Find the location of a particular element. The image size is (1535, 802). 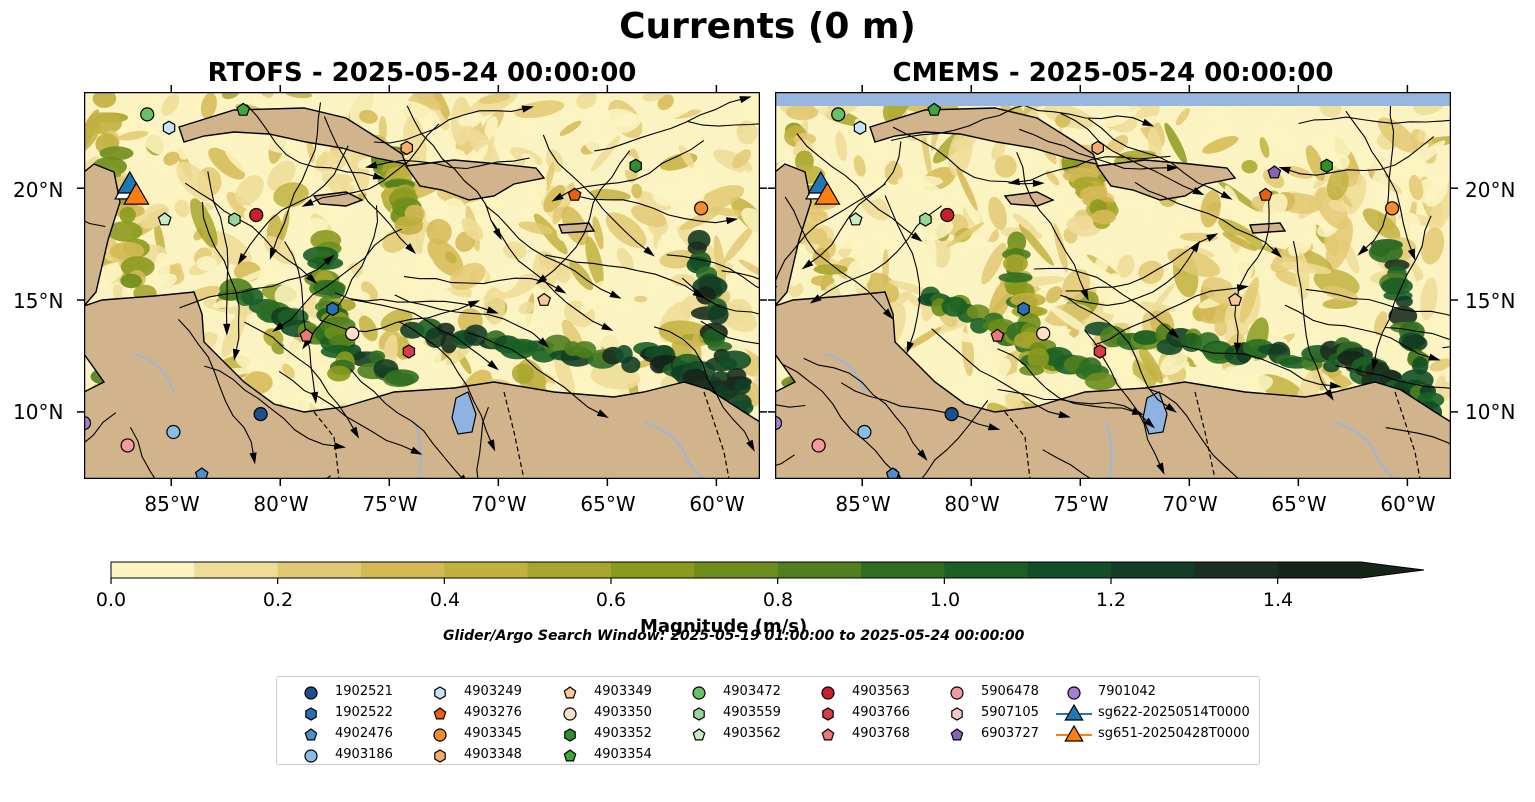

colorbar-tick-label: 0.4 is located at coordinates (445, 600).